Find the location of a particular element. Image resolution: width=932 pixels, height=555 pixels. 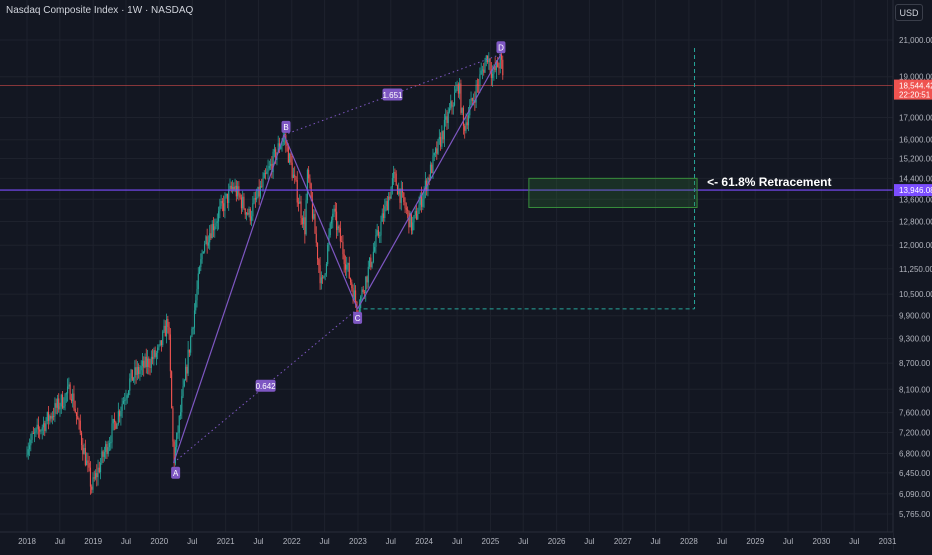

y-tick-label: 15,200.00 is located at coordinates (915, 159).